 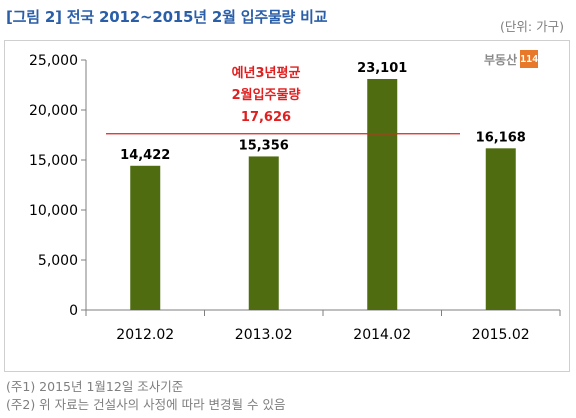 I want to click on footnote-1: (주1) 2015년 1월12일 조사기준, so click(x=95, y=386).